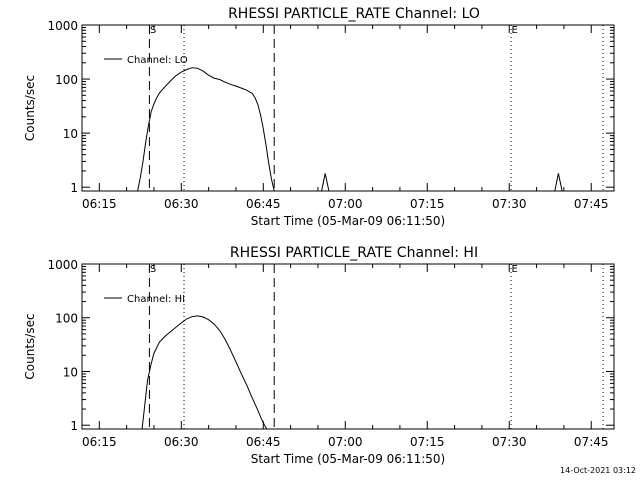  I want to click on legend-label: Channel: HI, so click(156, 299).